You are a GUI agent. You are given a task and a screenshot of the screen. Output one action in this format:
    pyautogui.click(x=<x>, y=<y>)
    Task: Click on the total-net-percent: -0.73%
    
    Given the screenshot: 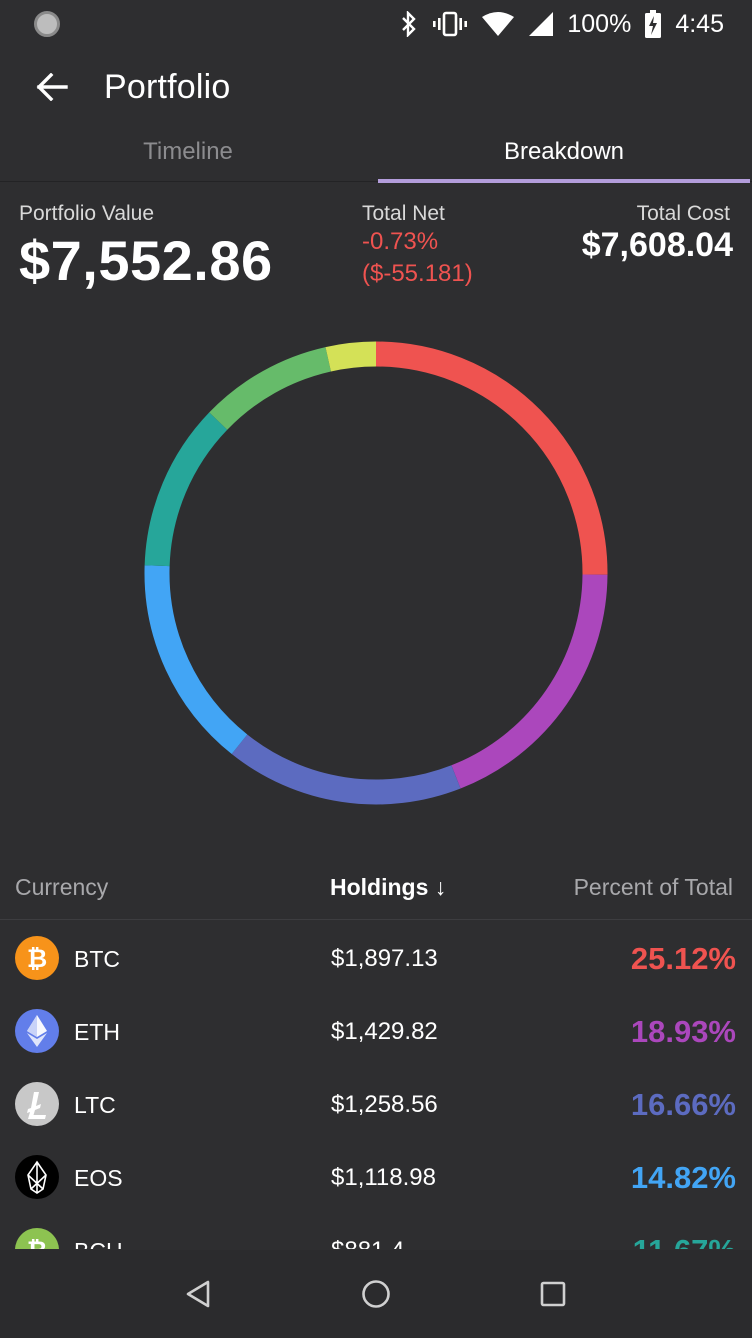 What is the action you would take?
    pyautogui.click(x=400, y=241)
    